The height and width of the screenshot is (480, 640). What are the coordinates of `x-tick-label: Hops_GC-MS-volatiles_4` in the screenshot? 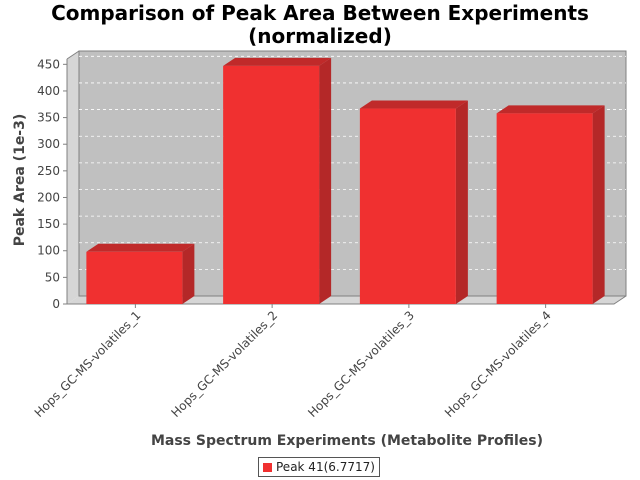 It's located at (498, 364).